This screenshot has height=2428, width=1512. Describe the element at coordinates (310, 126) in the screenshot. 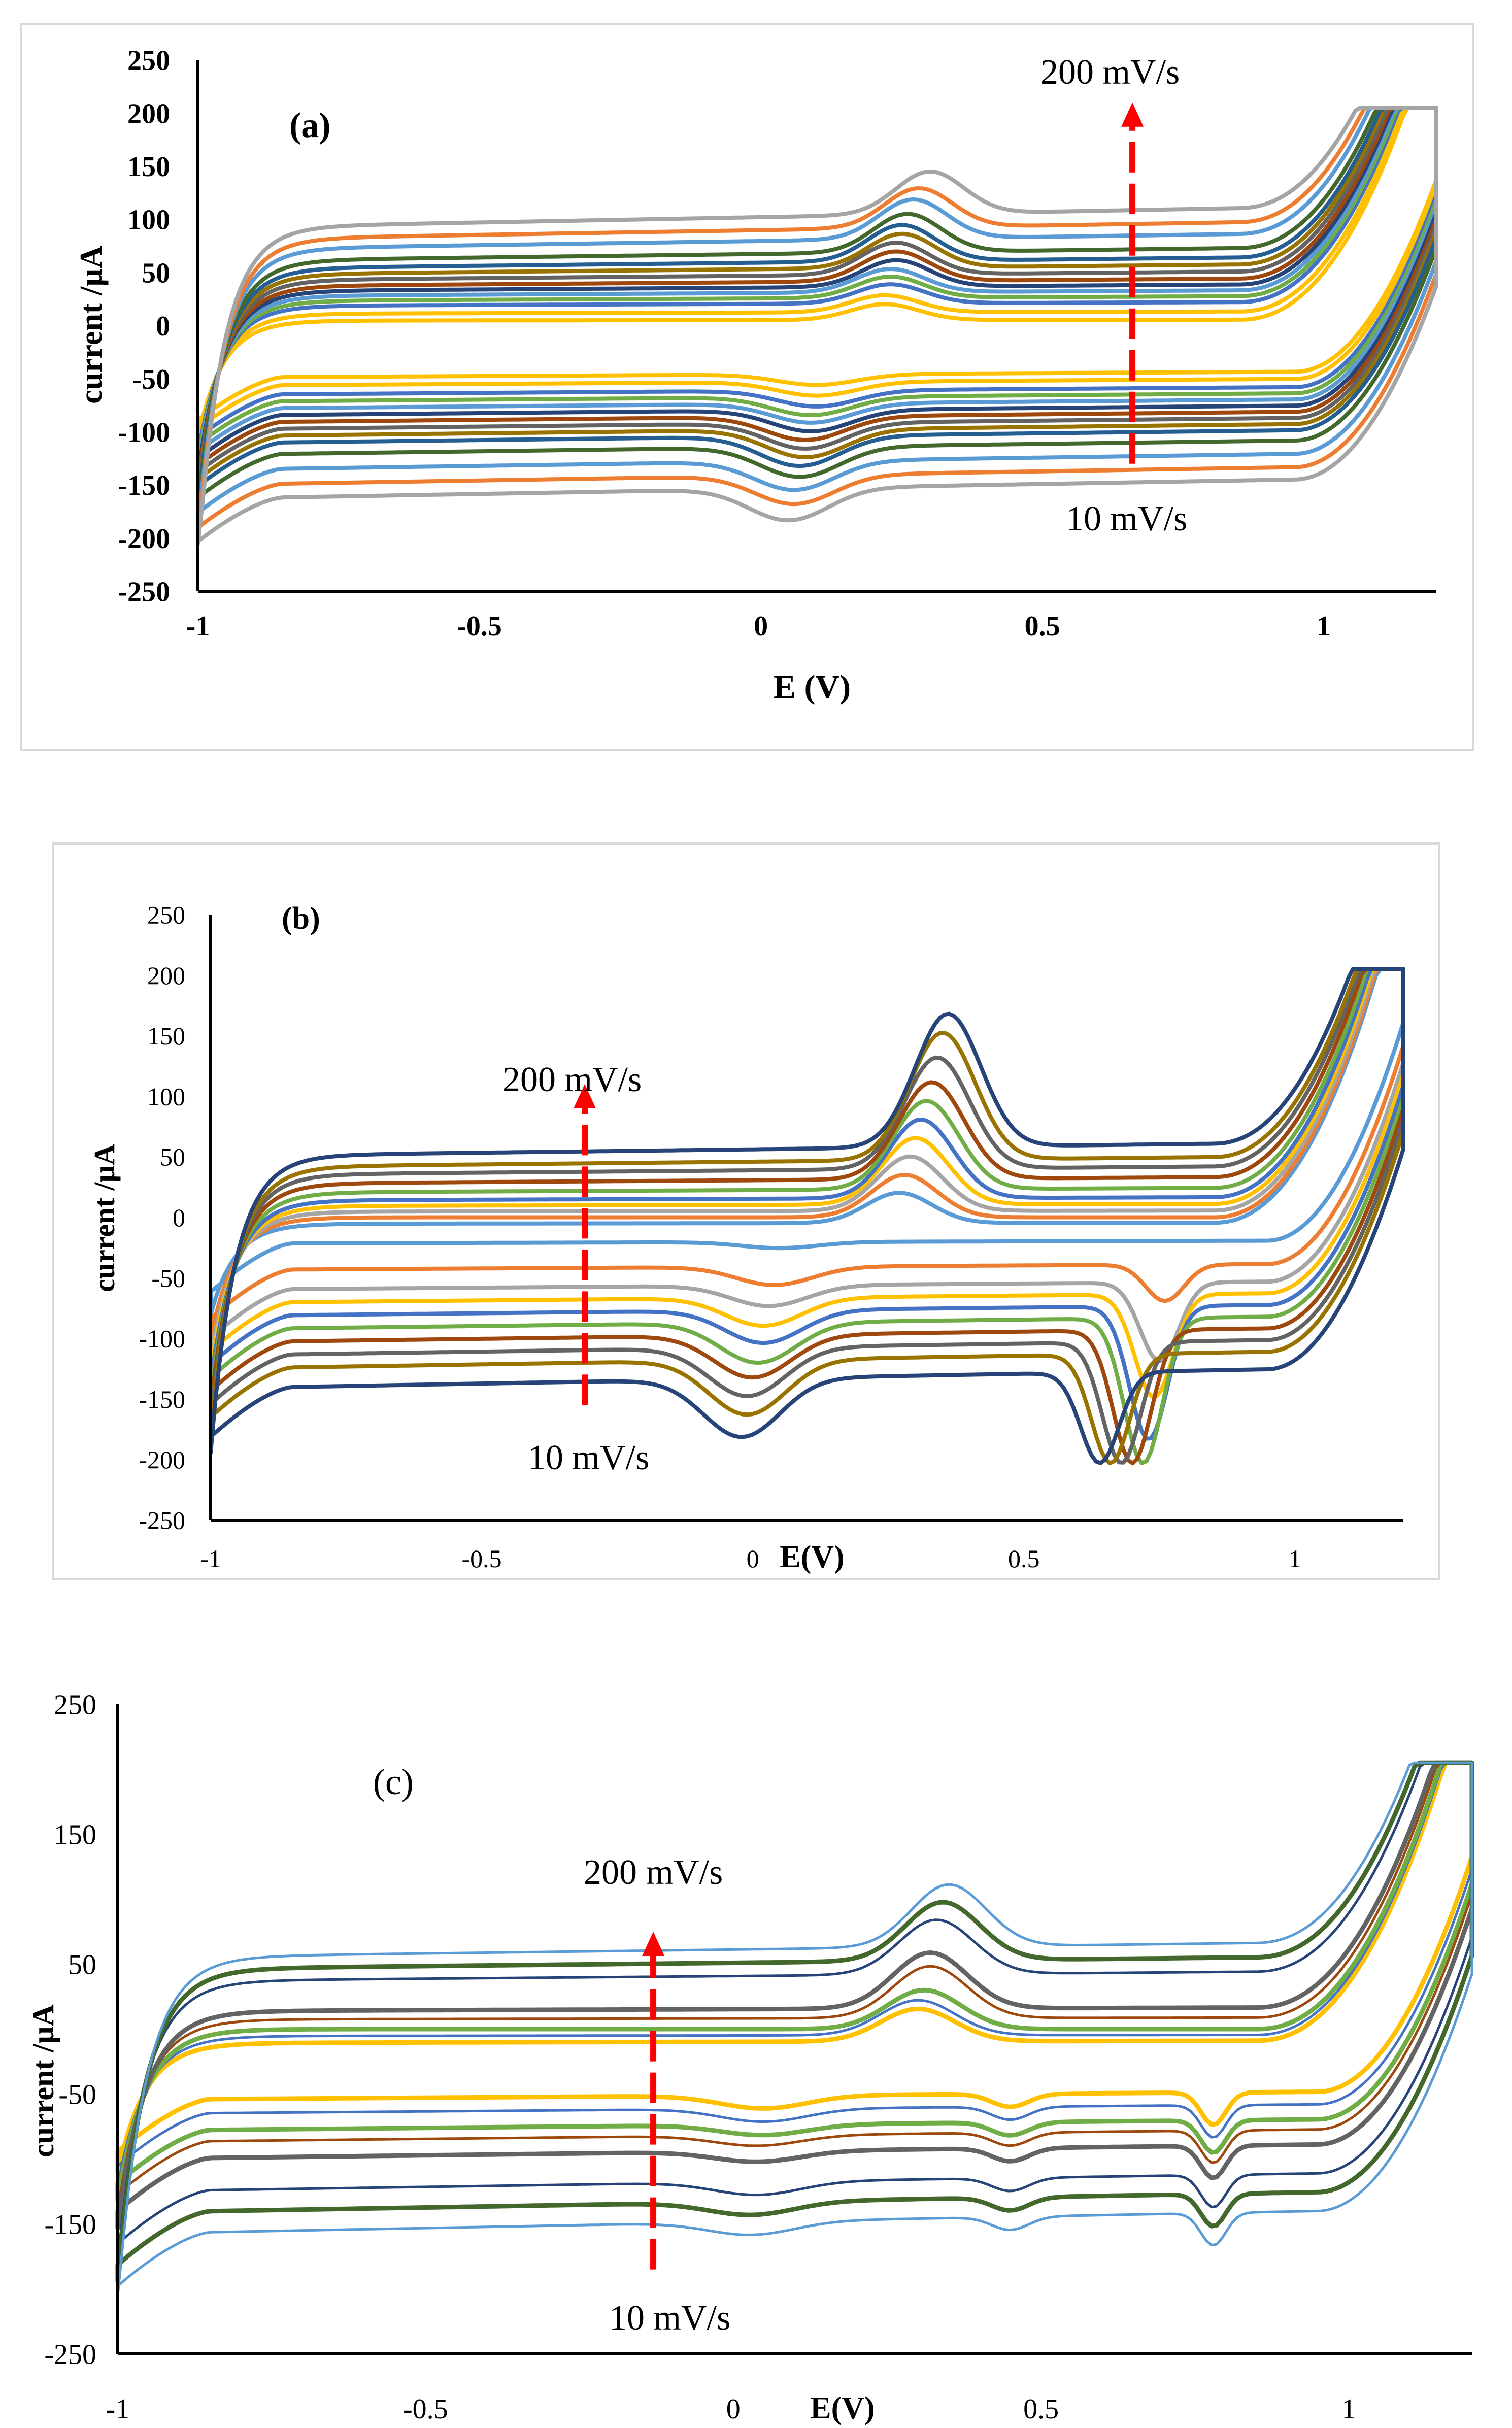

I see `panel-a-label: (a)` at that location.